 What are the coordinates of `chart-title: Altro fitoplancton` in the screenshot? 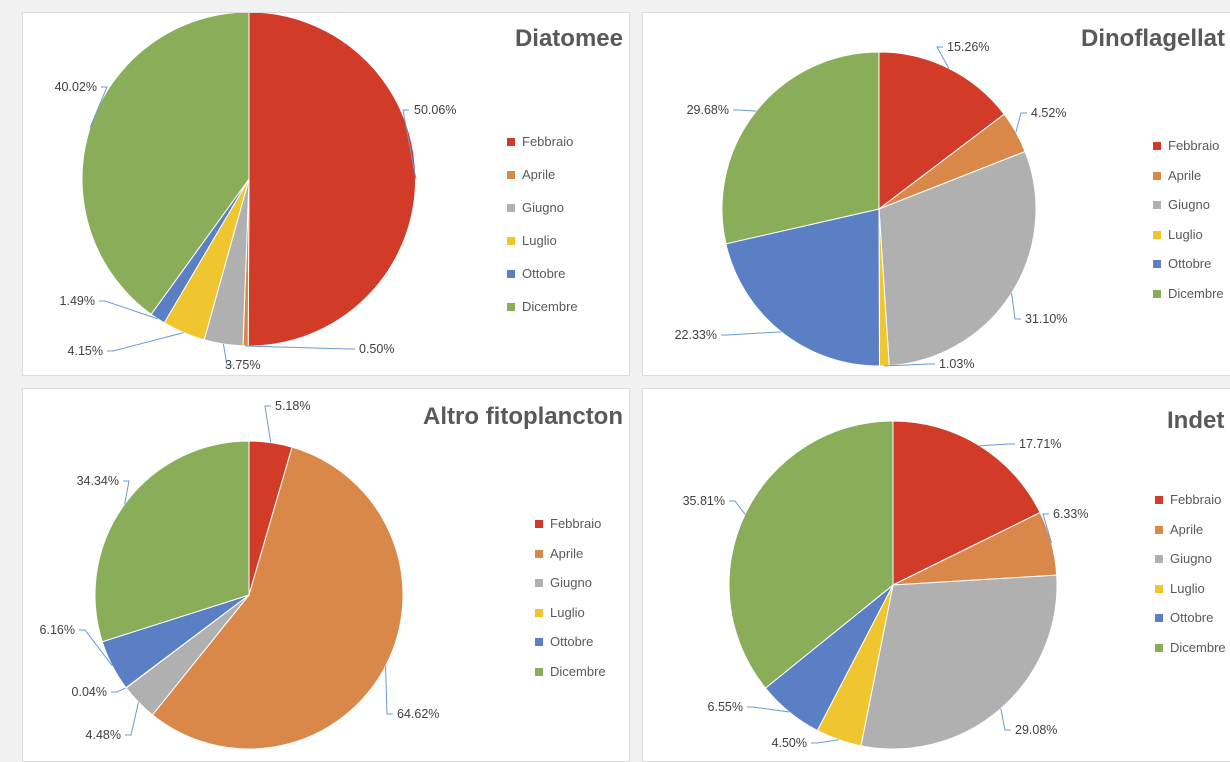 It's located at (523, 416).